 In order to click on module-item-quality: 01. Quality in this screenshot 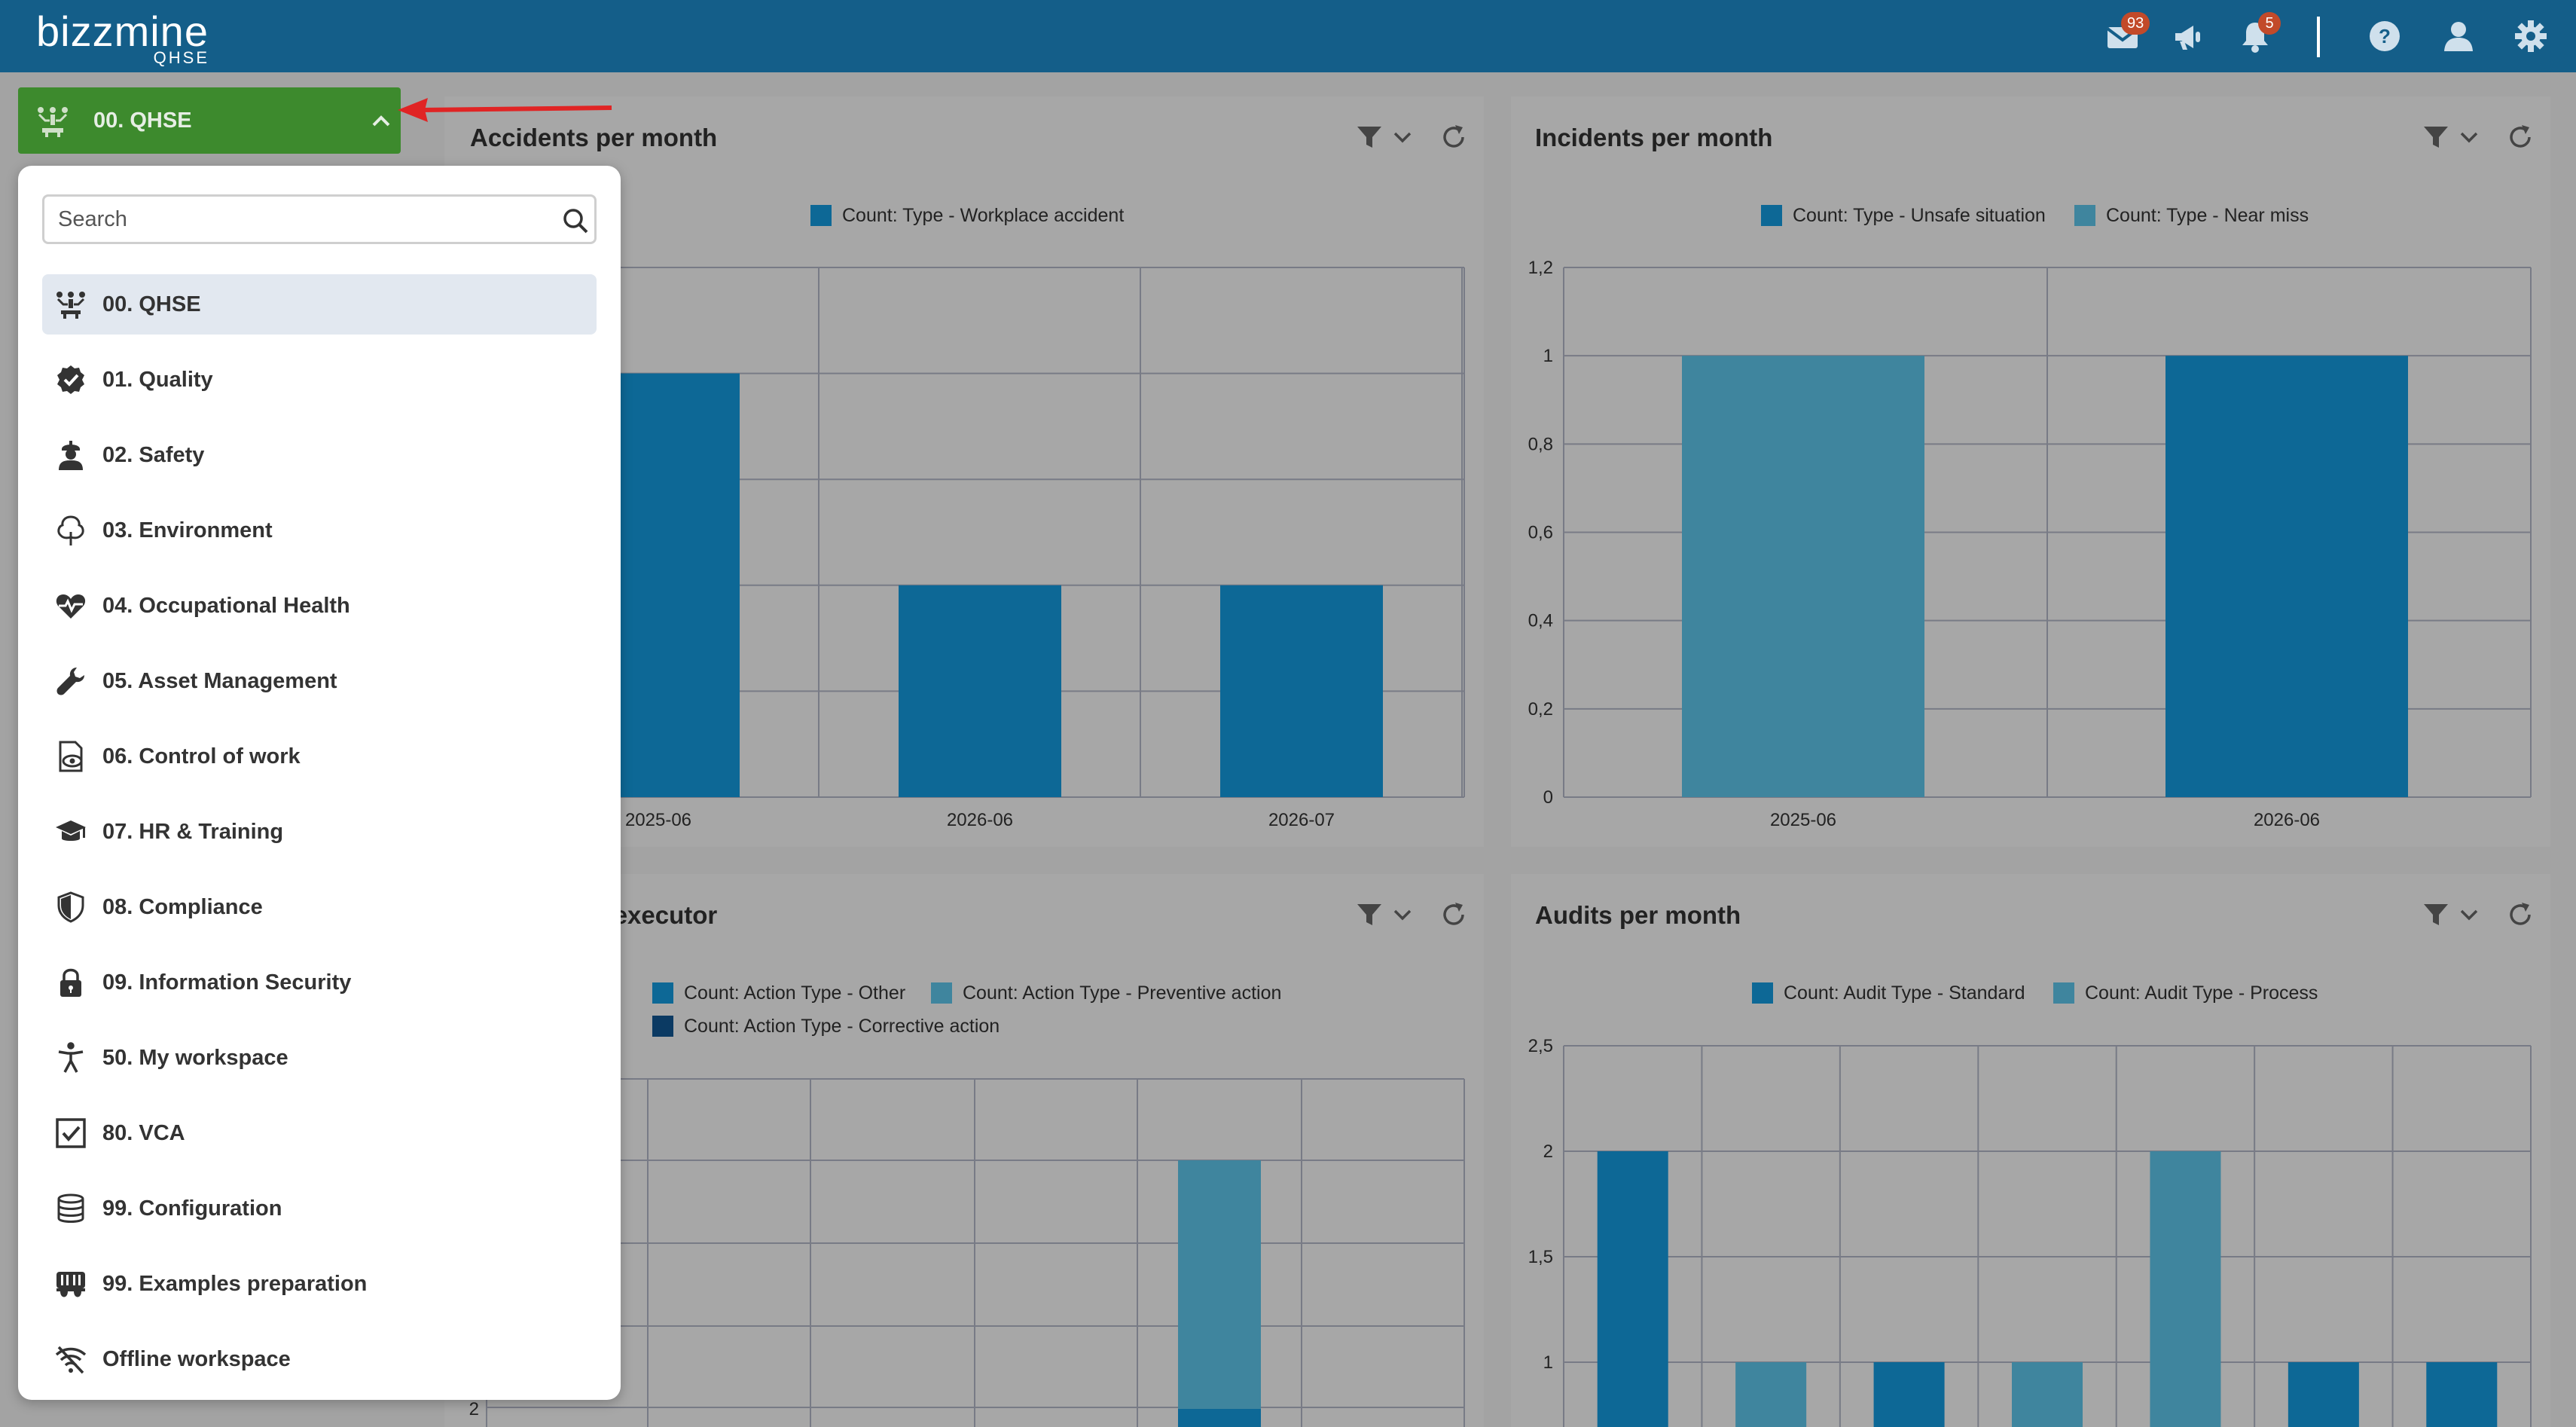, I will do `click(320, 380)`.